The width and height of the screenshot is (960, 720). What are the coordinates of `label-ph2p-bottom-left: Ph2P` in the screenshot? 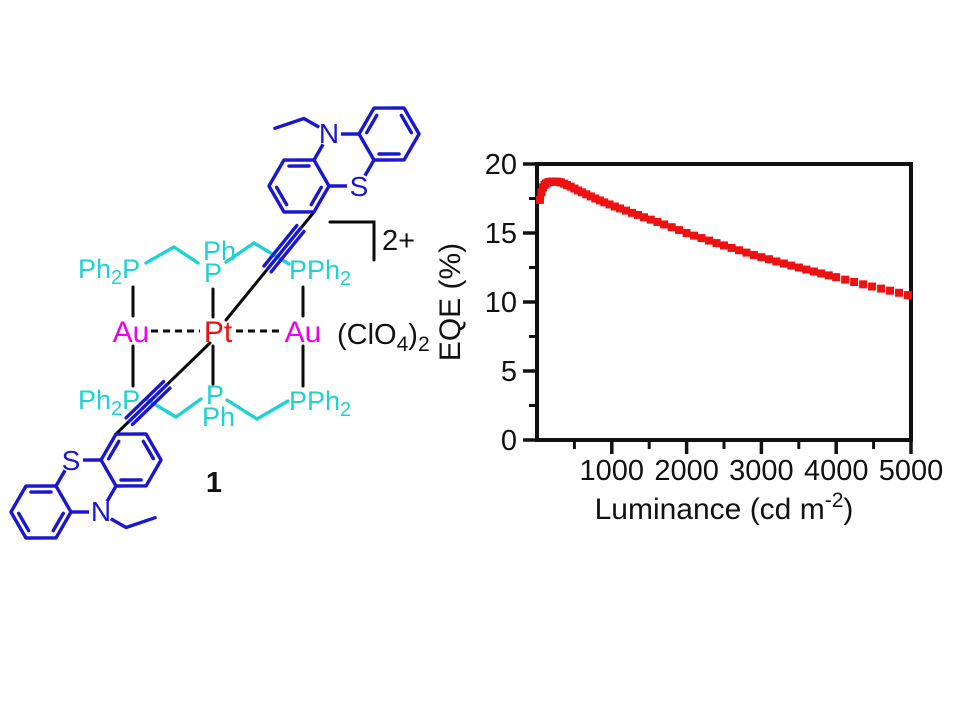 It's located at (109, 402).